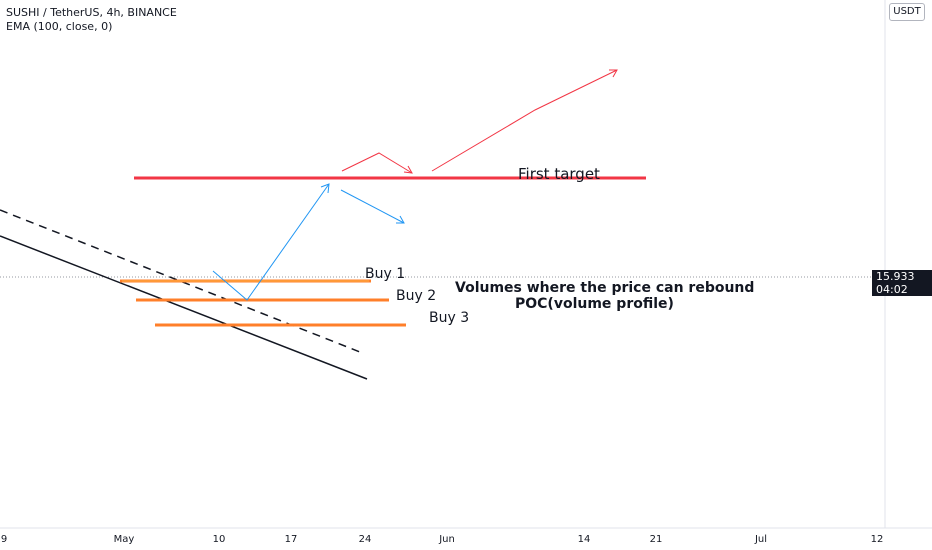 This screenshot has width=932, height=550. I want to click on buy1-label: Buy 1, so click(385, 274).